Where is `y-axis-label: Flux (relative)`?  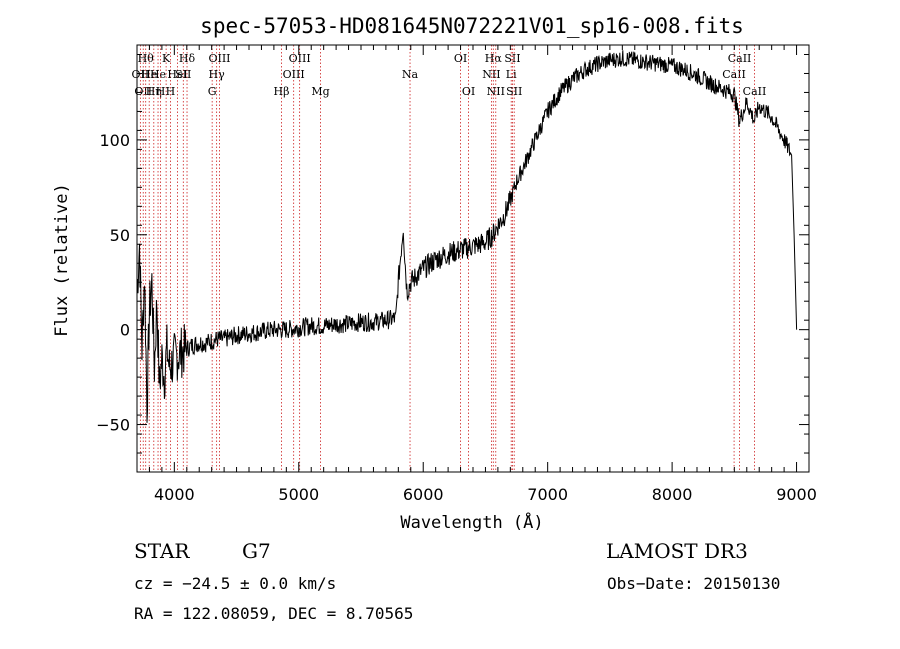
y-axis-label: Flux (relative) is located at coordinates (62, 260).